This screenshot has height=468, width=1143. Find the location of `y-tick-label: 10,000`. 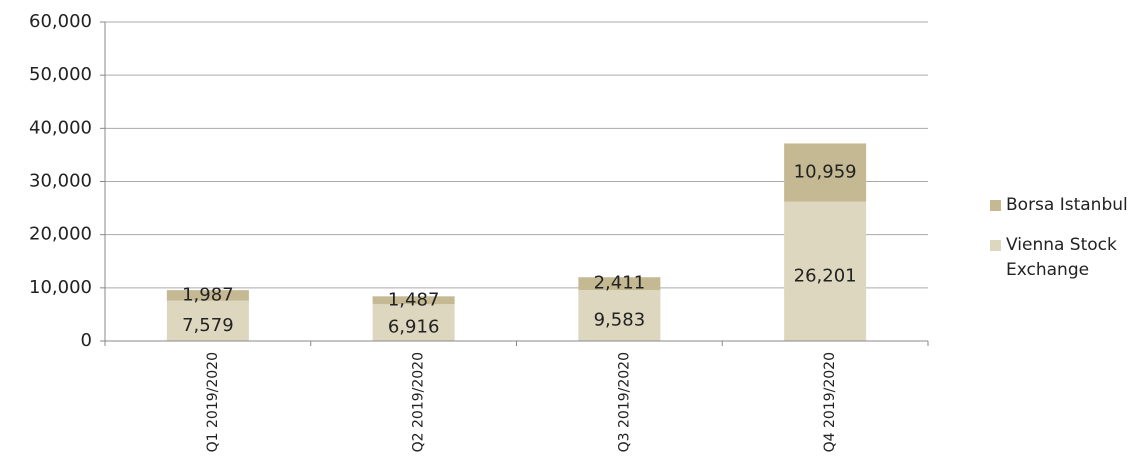

y-tick-label: 10,000 is located at coordinates (60, 287).